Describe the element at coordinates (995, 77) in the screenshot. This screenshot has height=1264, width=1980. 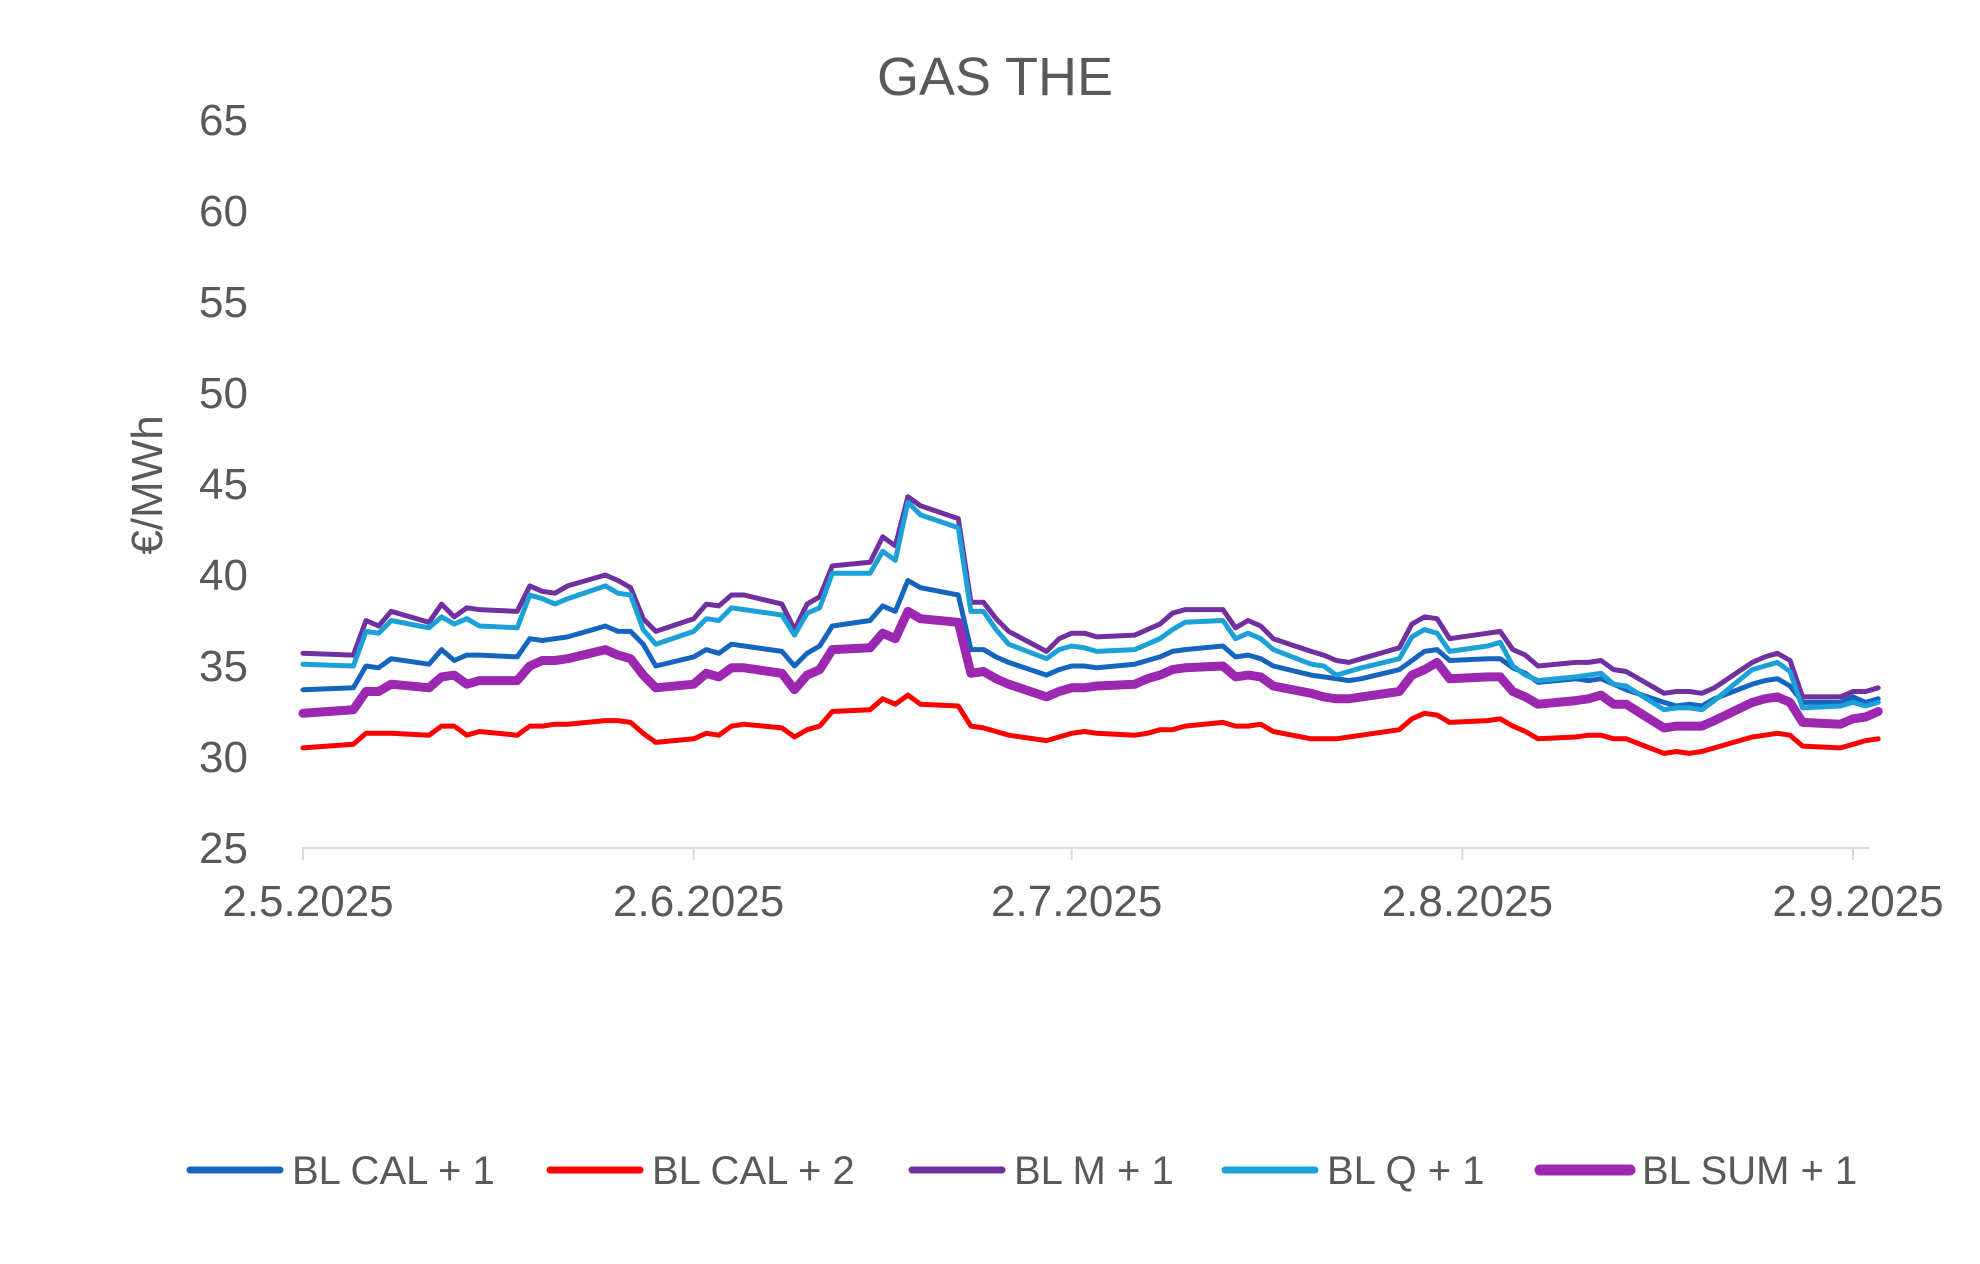
I see `chart-title: GAS THE` at that location.